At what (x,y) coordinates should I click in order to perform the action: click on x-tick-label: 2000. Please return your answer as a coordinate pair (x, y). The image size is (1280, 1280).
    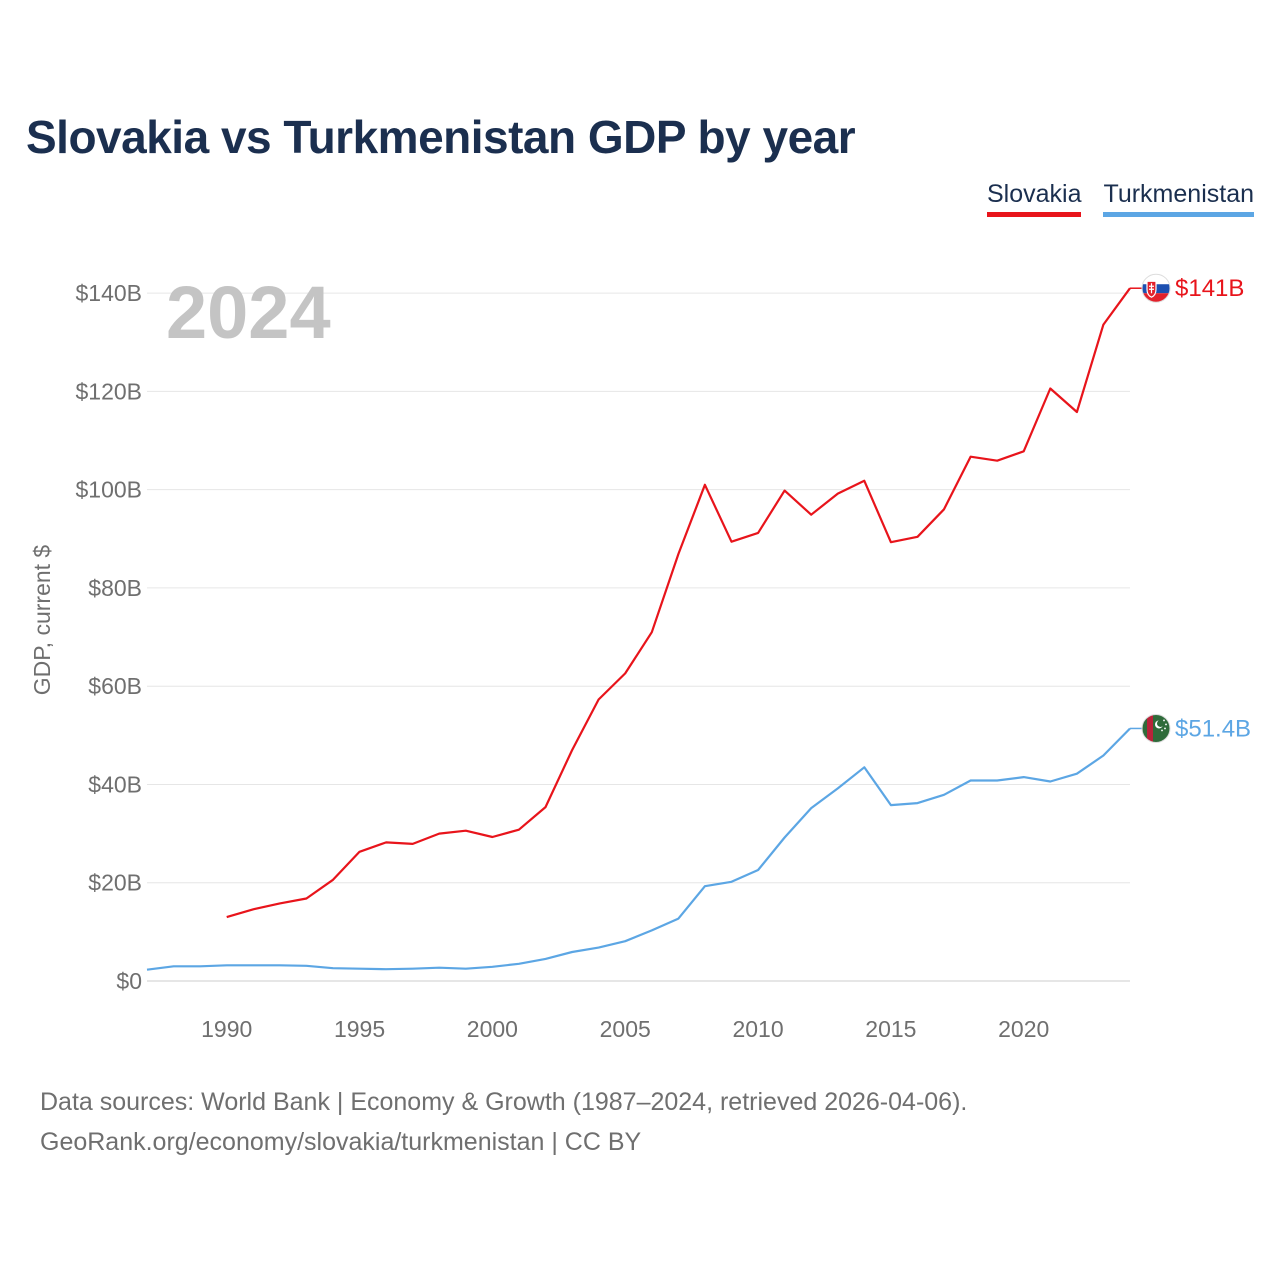
    Looking at the image, I should click on (492, 1029).